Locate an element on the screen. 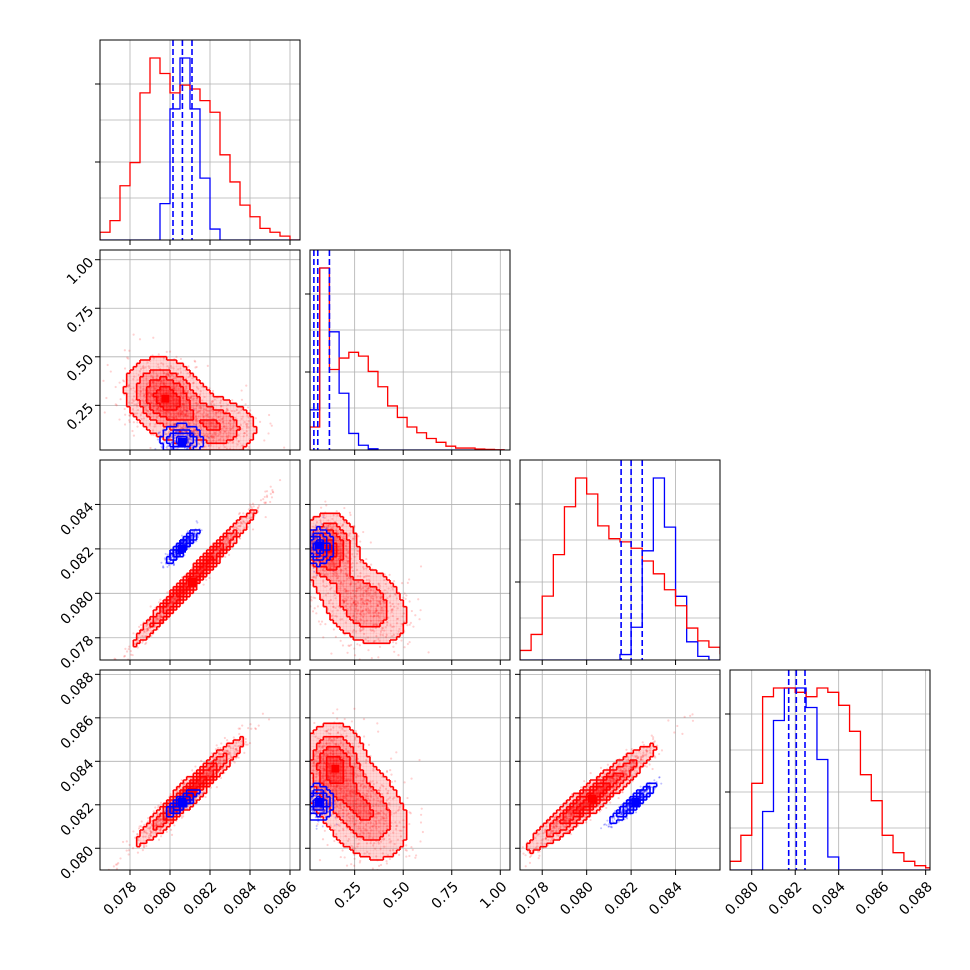 Image resolution: width=970 pixels, height=970 pixels. density-peak is located at coordinates (182, 442).